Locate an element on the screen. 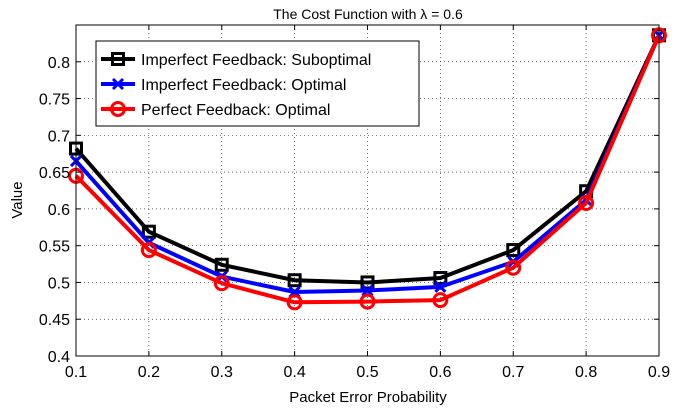 The image size is (686, 411). x-tick-label: 0.4 is located at coordinates (295, 372).